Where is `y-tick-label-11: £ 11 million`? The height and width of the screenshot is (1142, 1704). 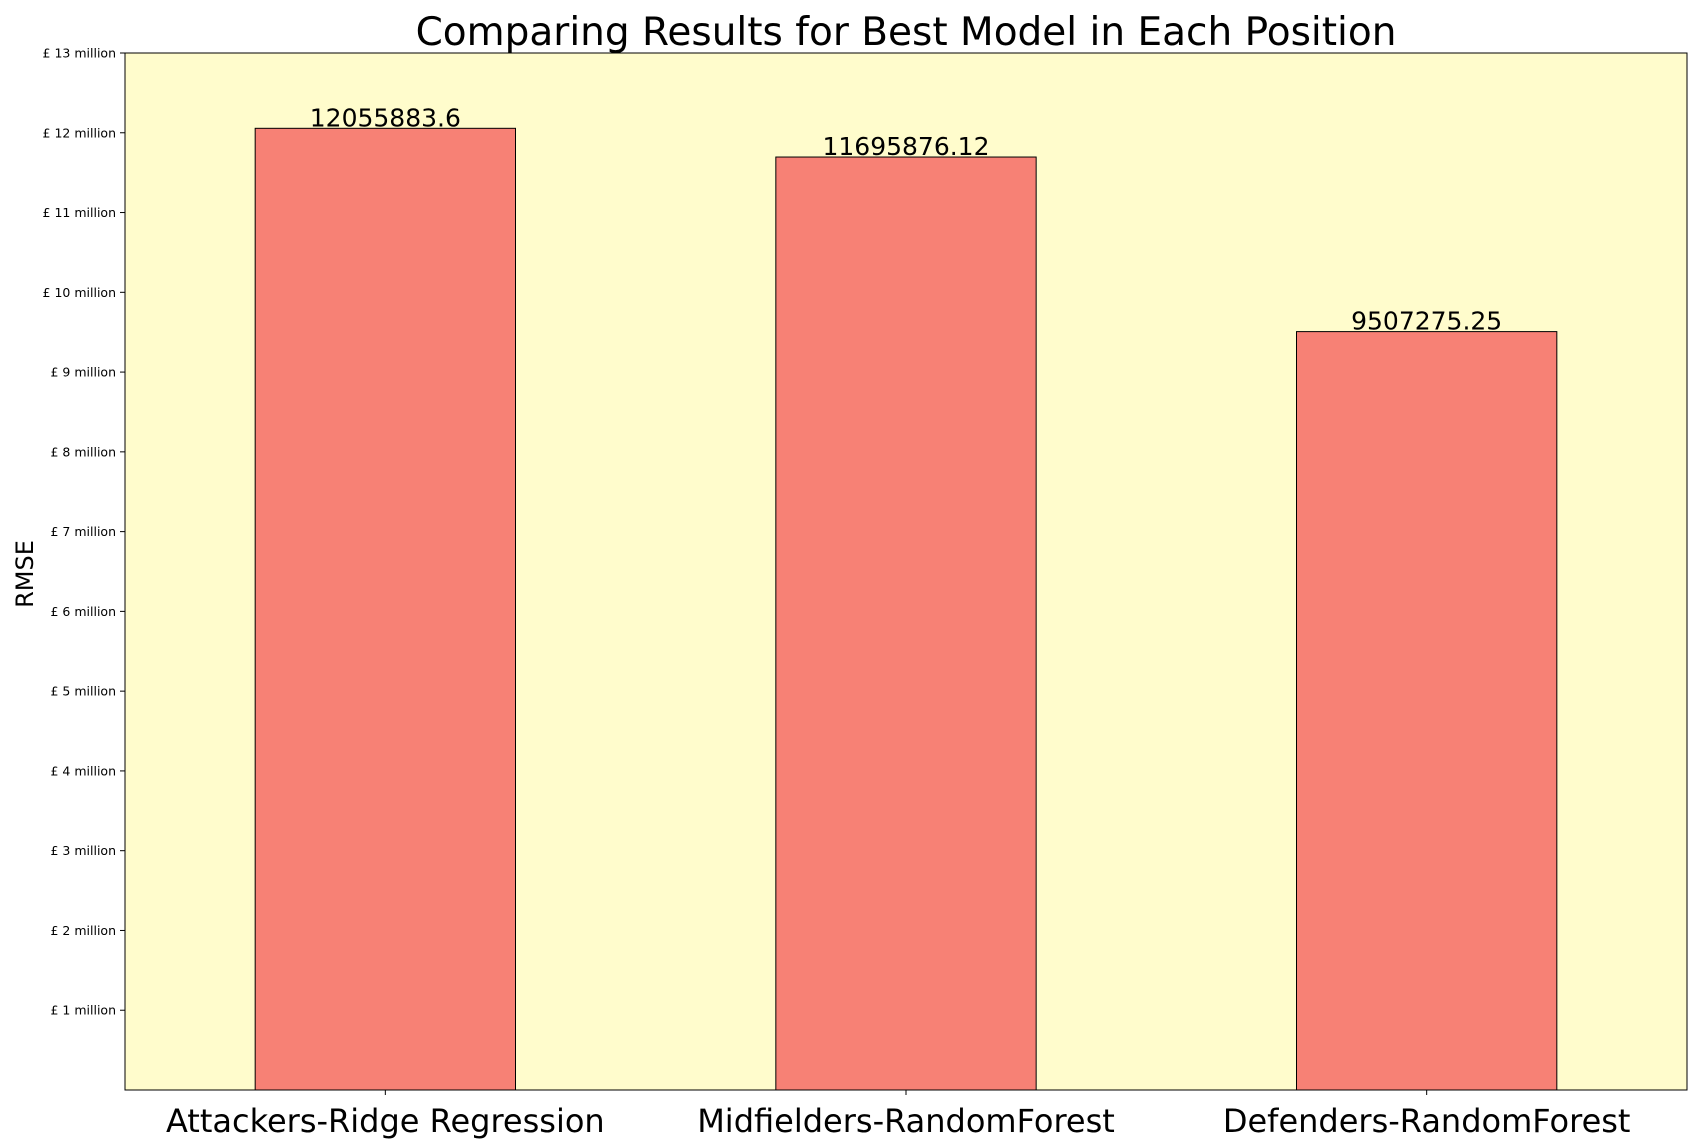 y-tick-label-11: £ 11 million is located at coordinates (79, 212).